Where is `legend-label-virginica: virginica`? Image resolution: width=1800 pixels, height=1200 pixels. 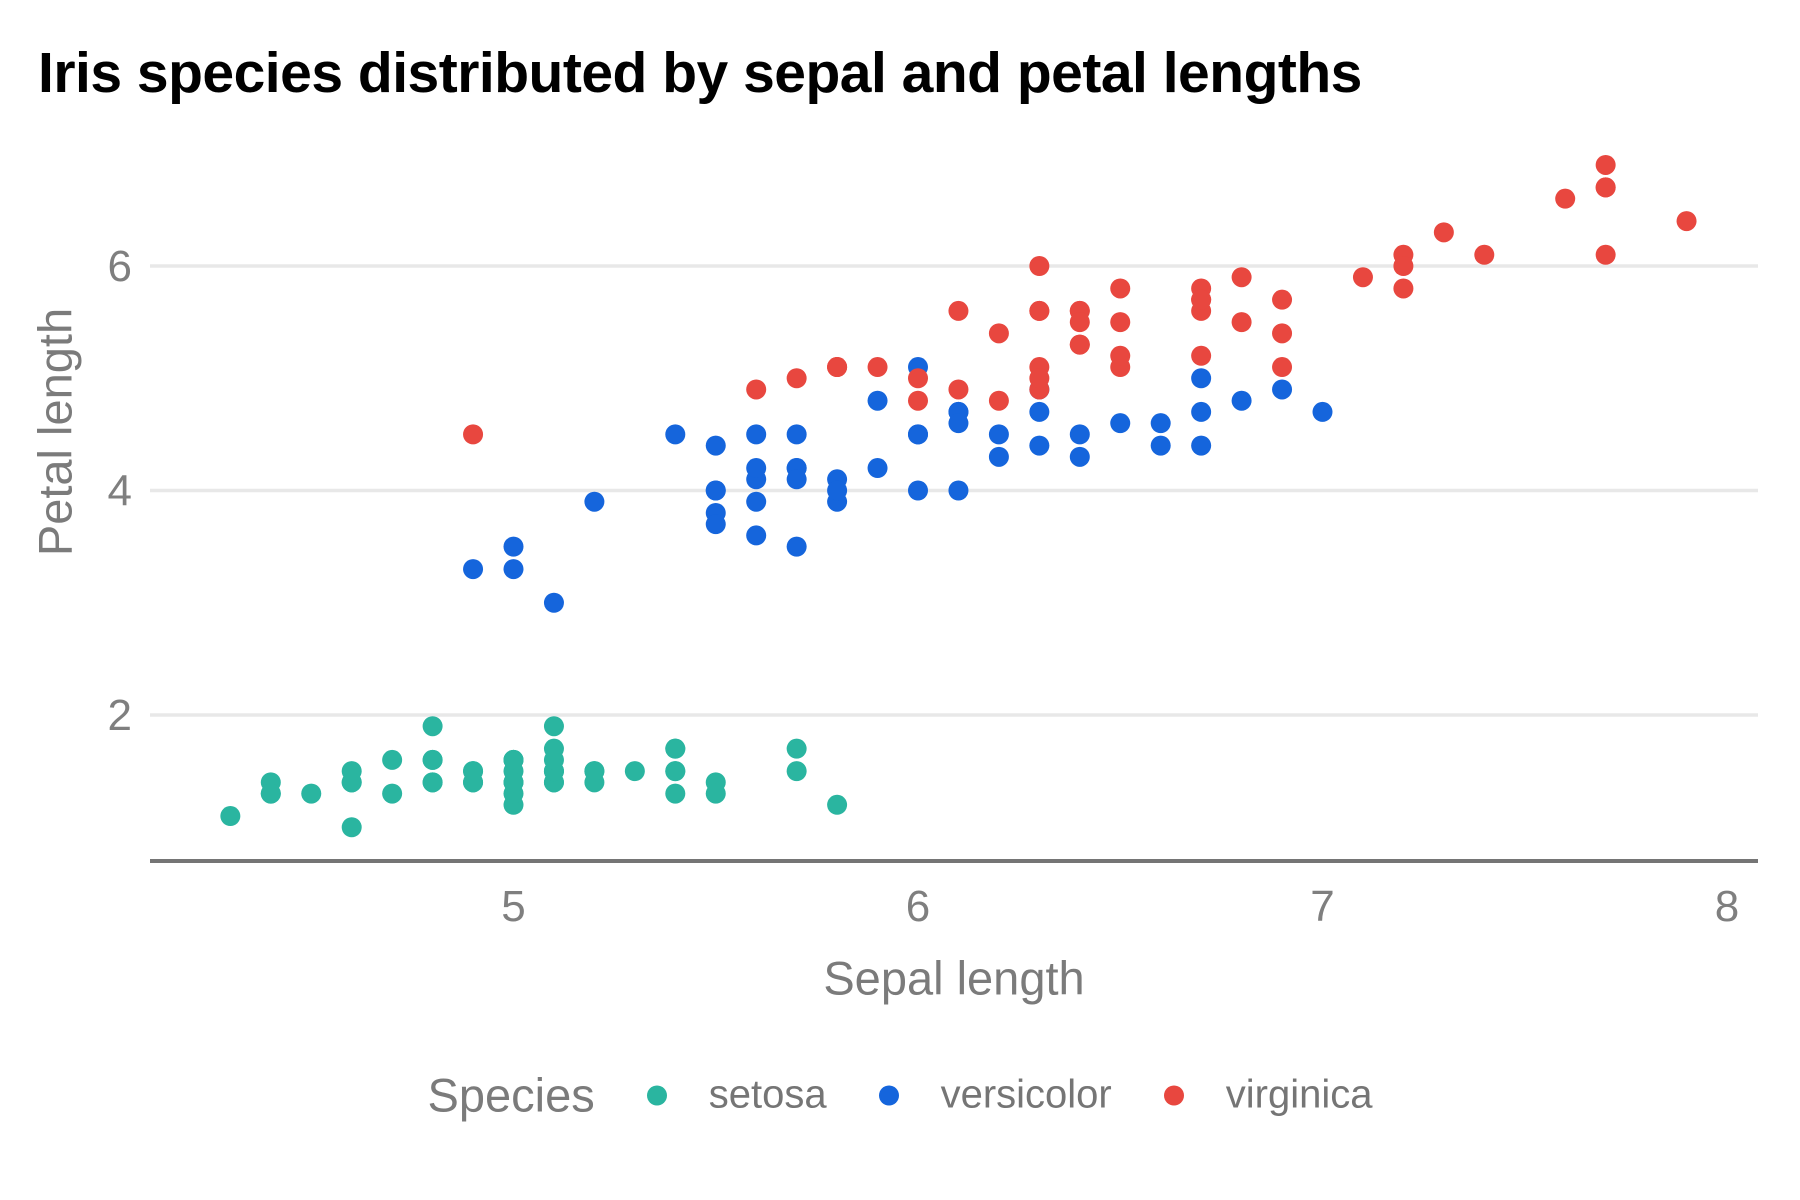
legend-label-virginica: virginica is located at coordinates (1299, 1094).